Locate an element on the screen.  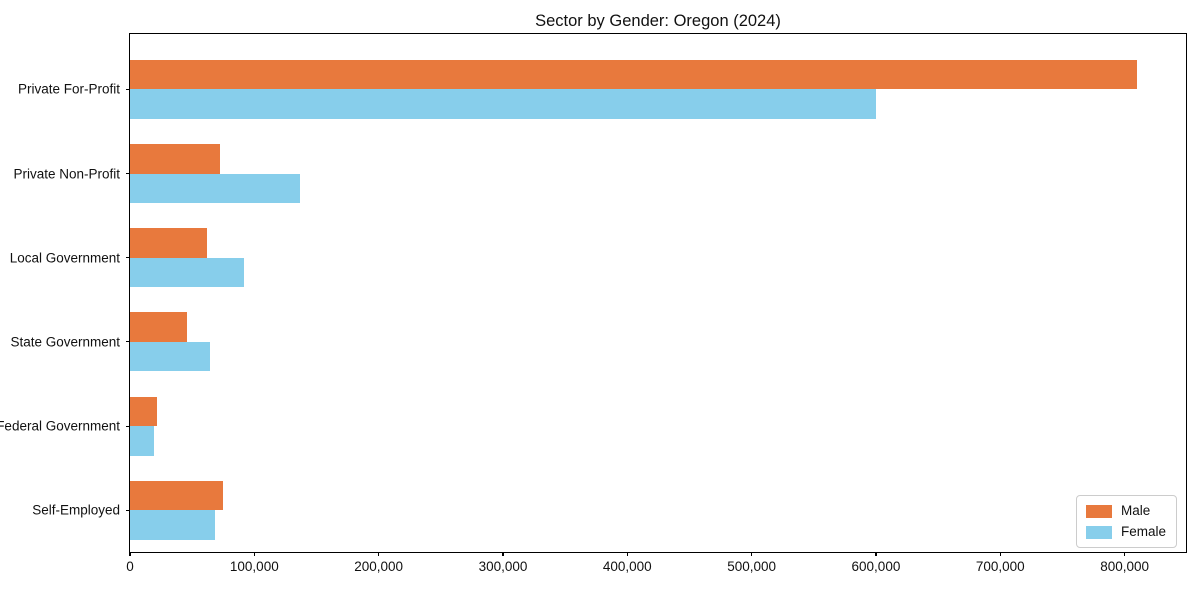
bar-female-self-employed is located at coordinates (172, 525).